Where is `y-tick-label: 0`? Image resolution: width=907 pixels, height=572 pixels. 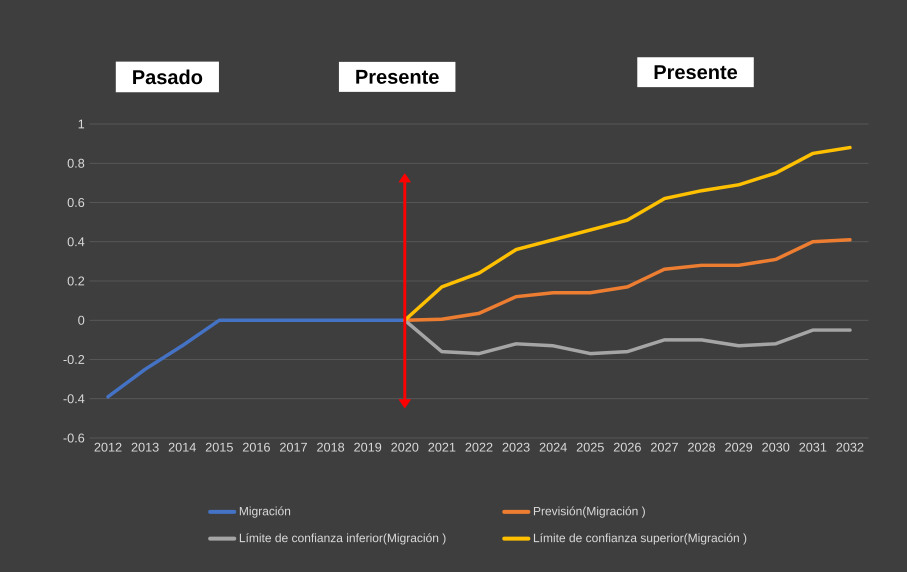 y-tick-label: 0 is located at coordinates (81, 320).